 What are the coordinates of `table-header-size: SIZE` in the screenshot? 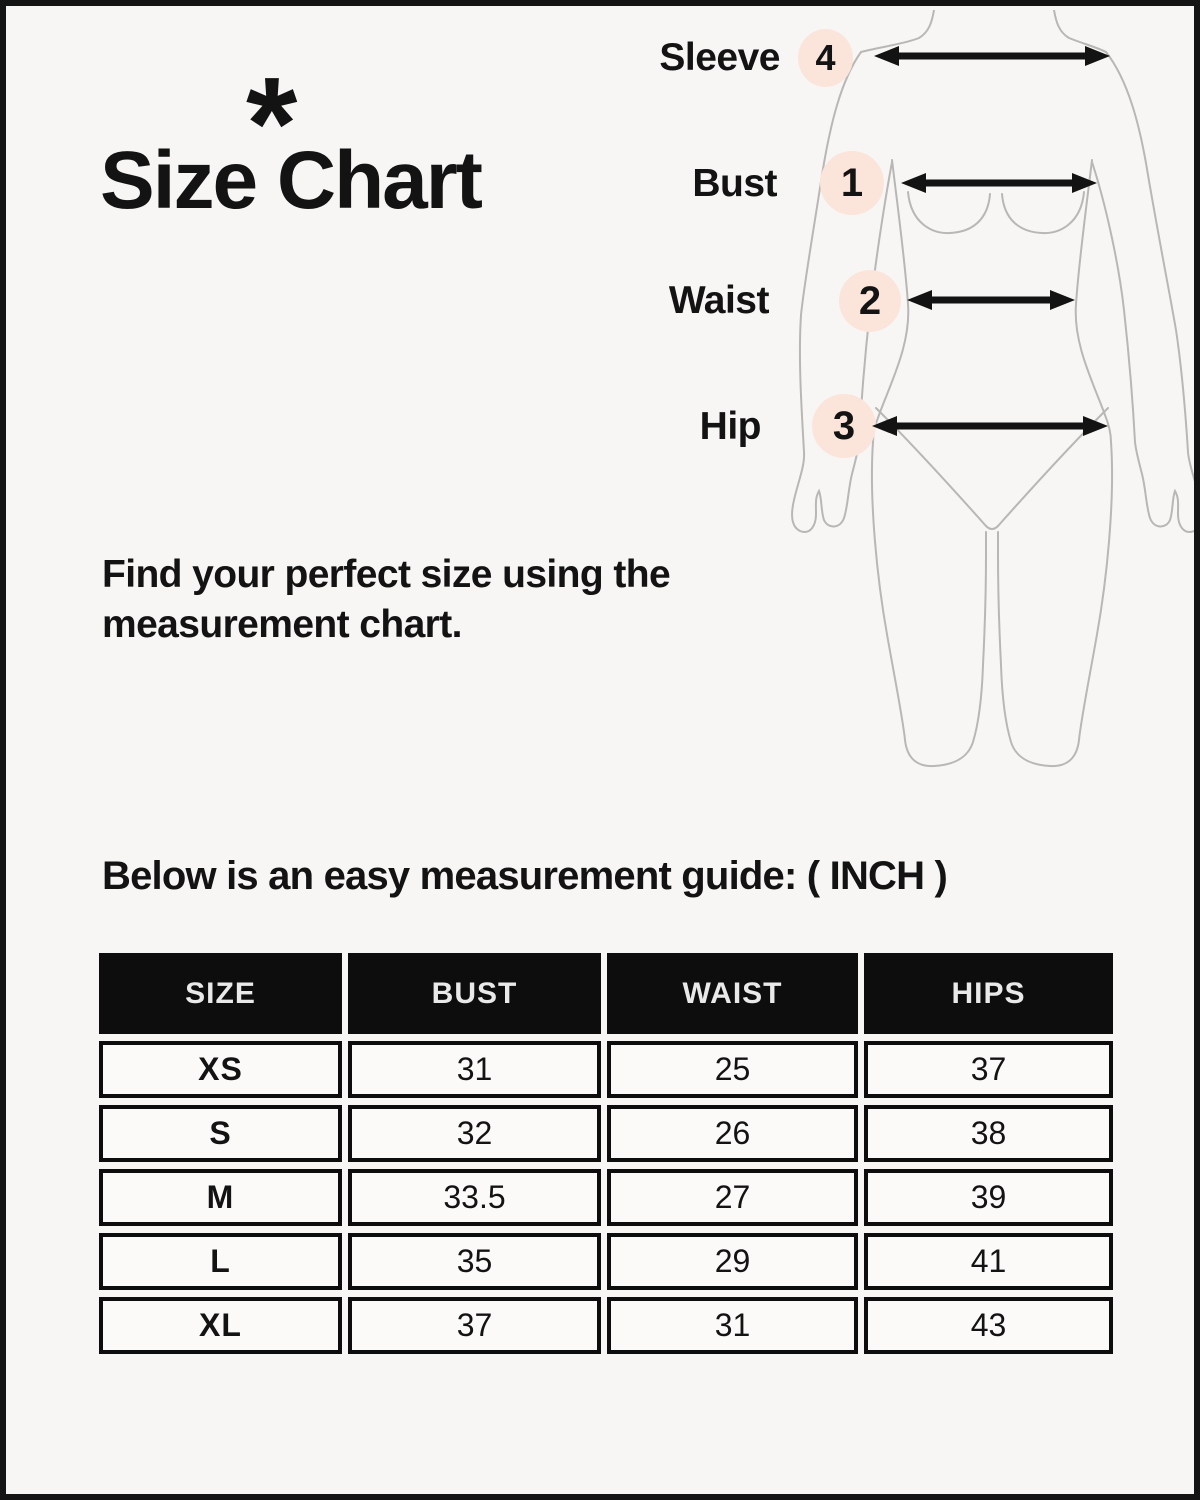 It's located at (220, 993).